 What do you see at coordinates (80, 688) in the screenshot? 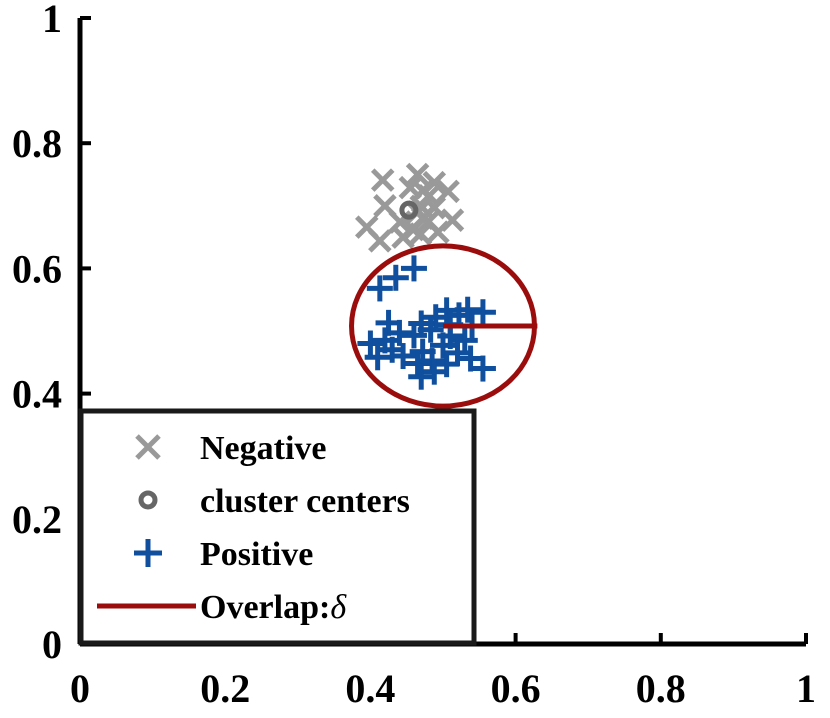
I see `x-tick-label: 0` at bounding box center [80, 688].